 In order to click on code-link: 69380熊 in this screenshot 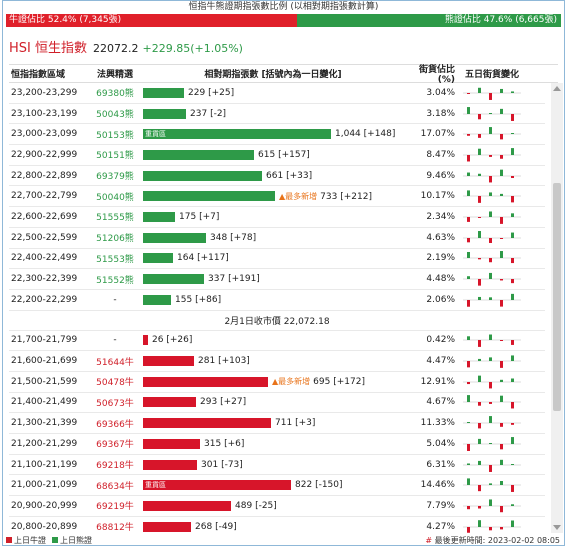, I will do `click(115, 94)`.